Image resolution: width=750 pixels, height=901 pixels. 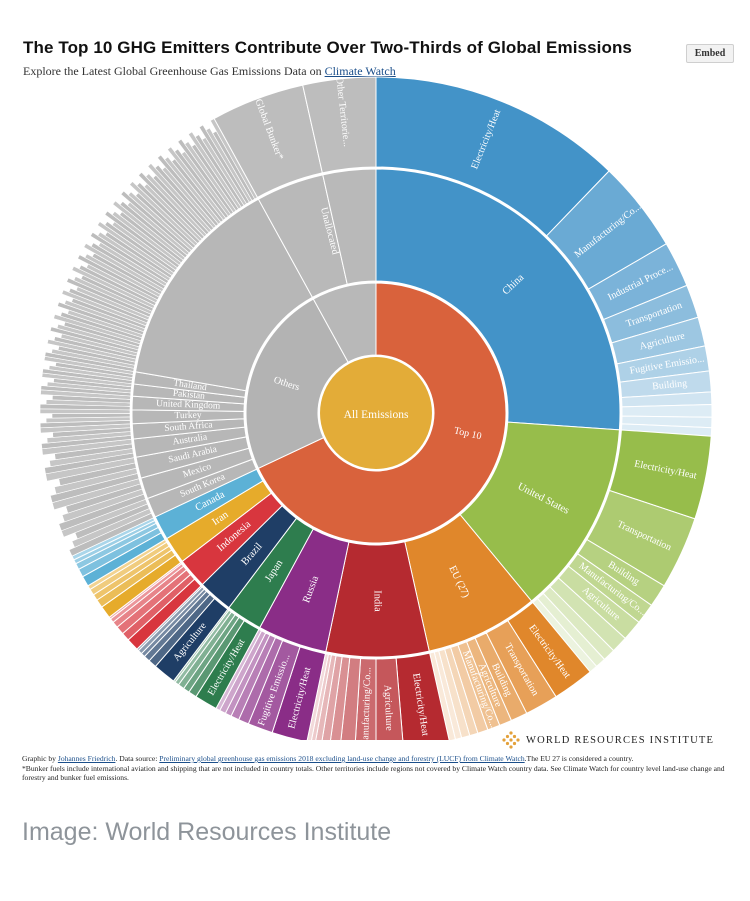 What do you see at coordinates (360, 71) in the screenshot?
I see `climate-watch-link: Climate Watch` at bounding box center [360, 71].